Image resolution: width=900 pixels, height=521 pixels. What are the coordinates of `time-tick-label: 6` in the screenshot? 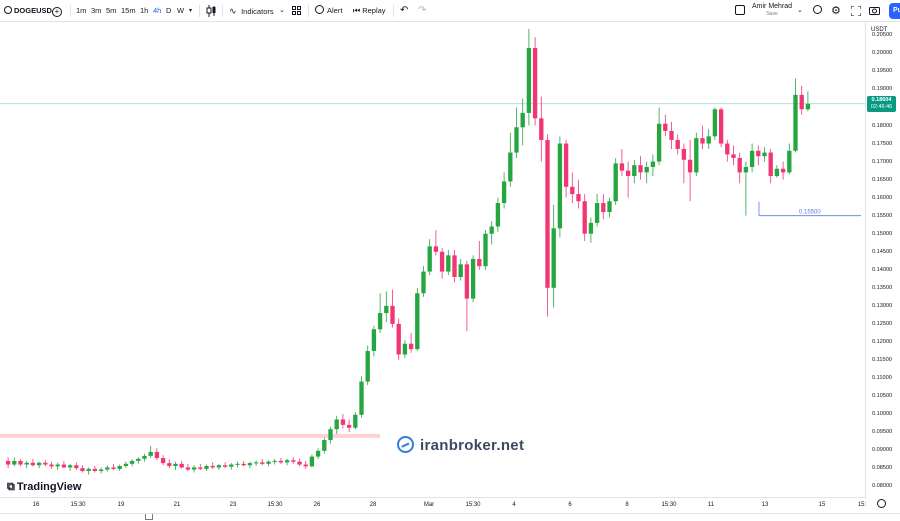 It's located at (570, 505).